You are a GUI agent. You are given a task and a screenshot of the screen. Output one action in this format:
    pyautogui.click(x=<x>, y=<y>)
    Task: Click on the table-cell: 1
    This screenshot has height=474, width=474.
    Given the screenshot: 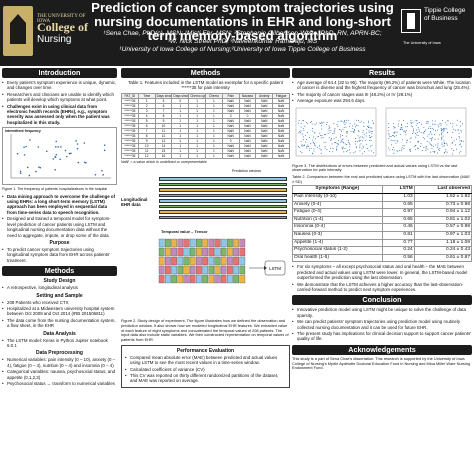 What is the action you would take?
    pyautogui.click(x=213, y=155)
    